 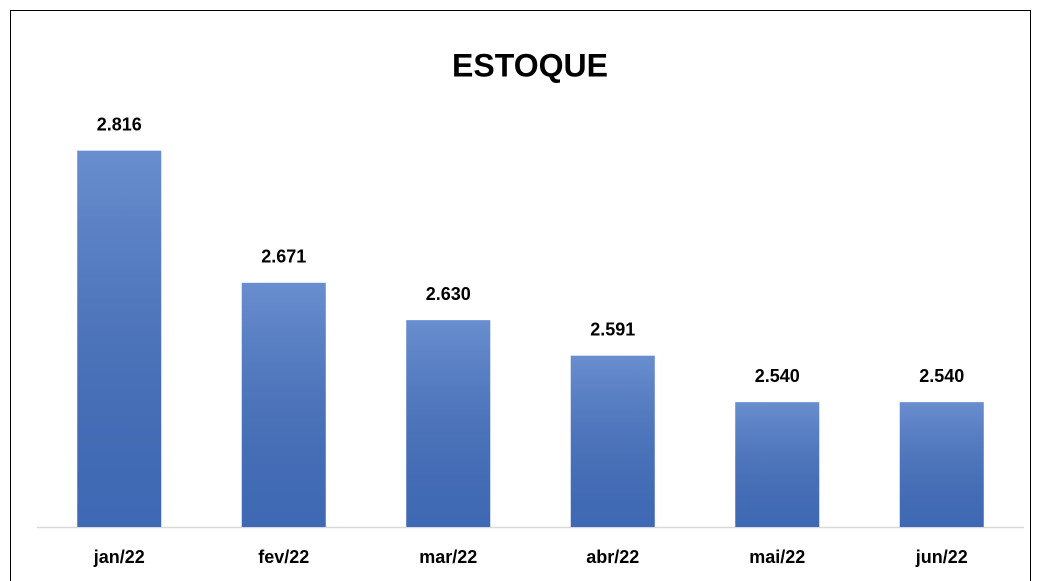 I want to click on data-label: 2.816, so click(x=119, y=124).